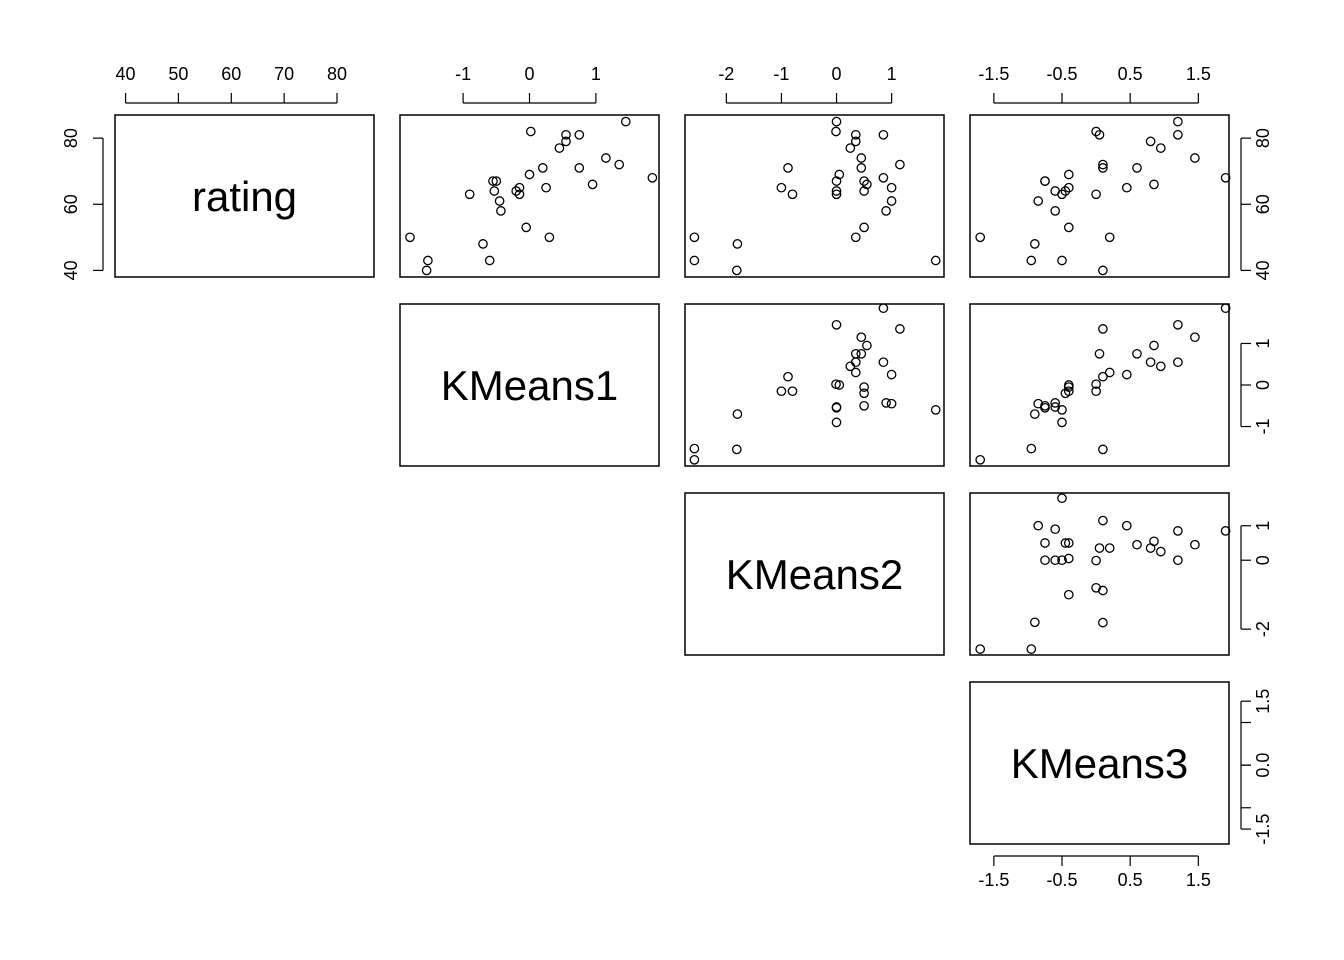 Image resolution: width=1344 pixels, height=960 pixels. Describe the element at coordinates (529, 196) in the screenshot. I see `panel-rating-vs-kmeans1` at that location.